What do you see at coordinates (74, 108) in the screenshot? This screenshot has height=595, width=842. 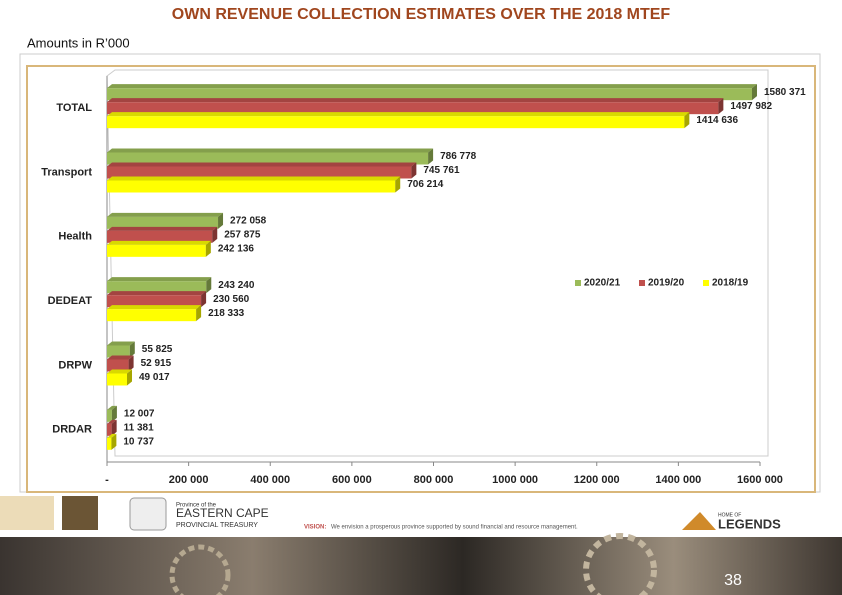 I see `category-label: TOTAL` at bounding box center [74, 108].